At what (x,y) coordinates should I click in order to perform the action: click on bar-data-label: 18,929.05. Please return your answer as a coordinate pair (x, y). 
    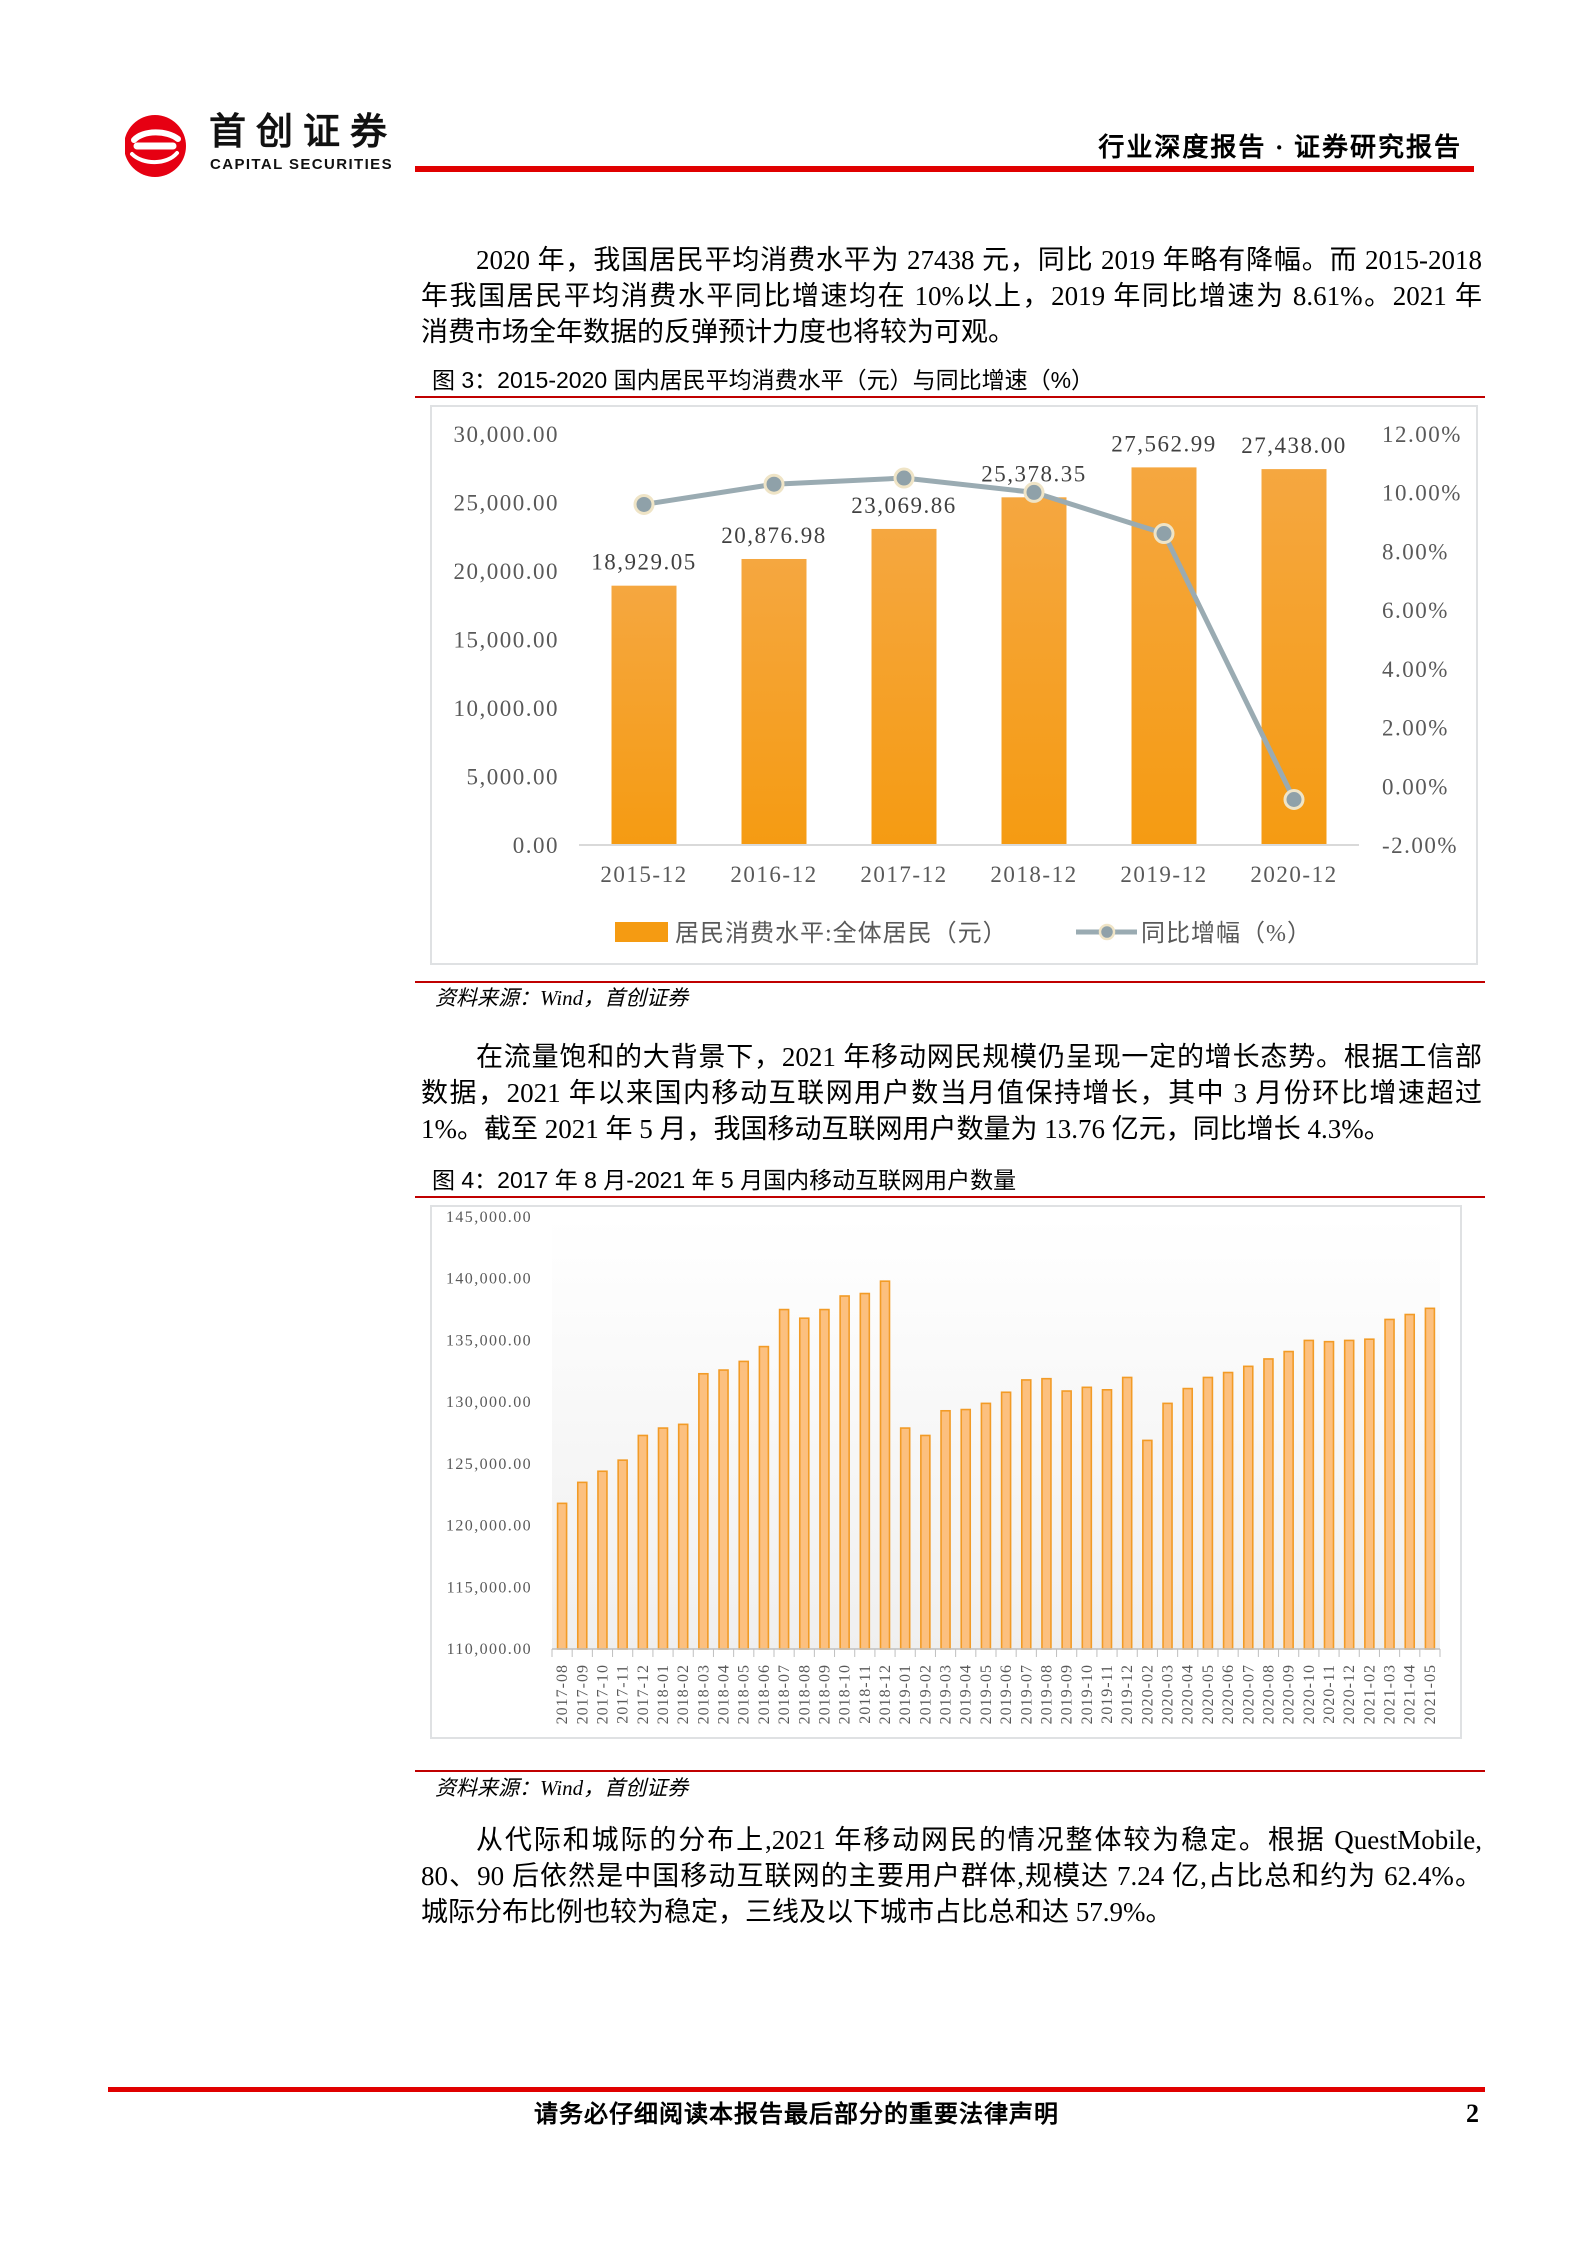
    Looking at the image, I should click on (644, 562).